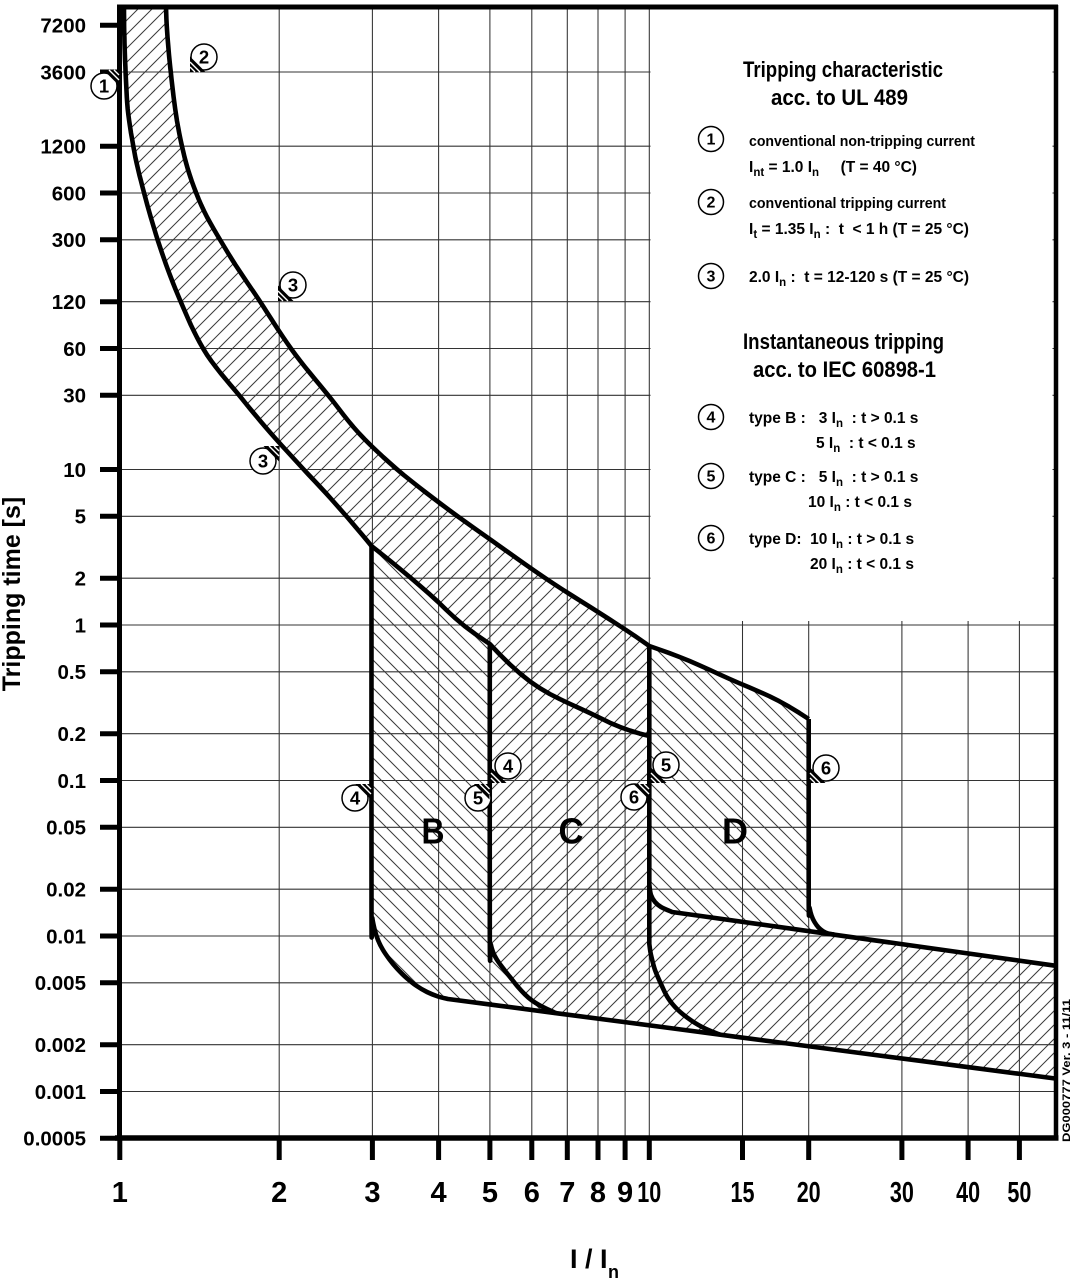  Describe the element at coordinates (63, 26) in the screenshot. I see `svg-text: 7200` at that location.